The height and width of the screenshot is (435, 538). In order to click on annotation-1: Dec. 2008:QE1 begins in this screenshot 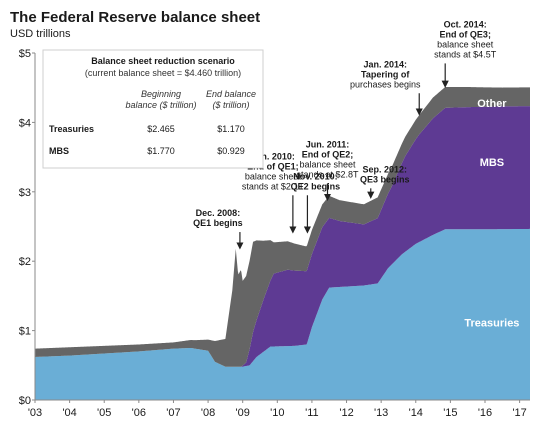, I will do `click(218, 229)`.